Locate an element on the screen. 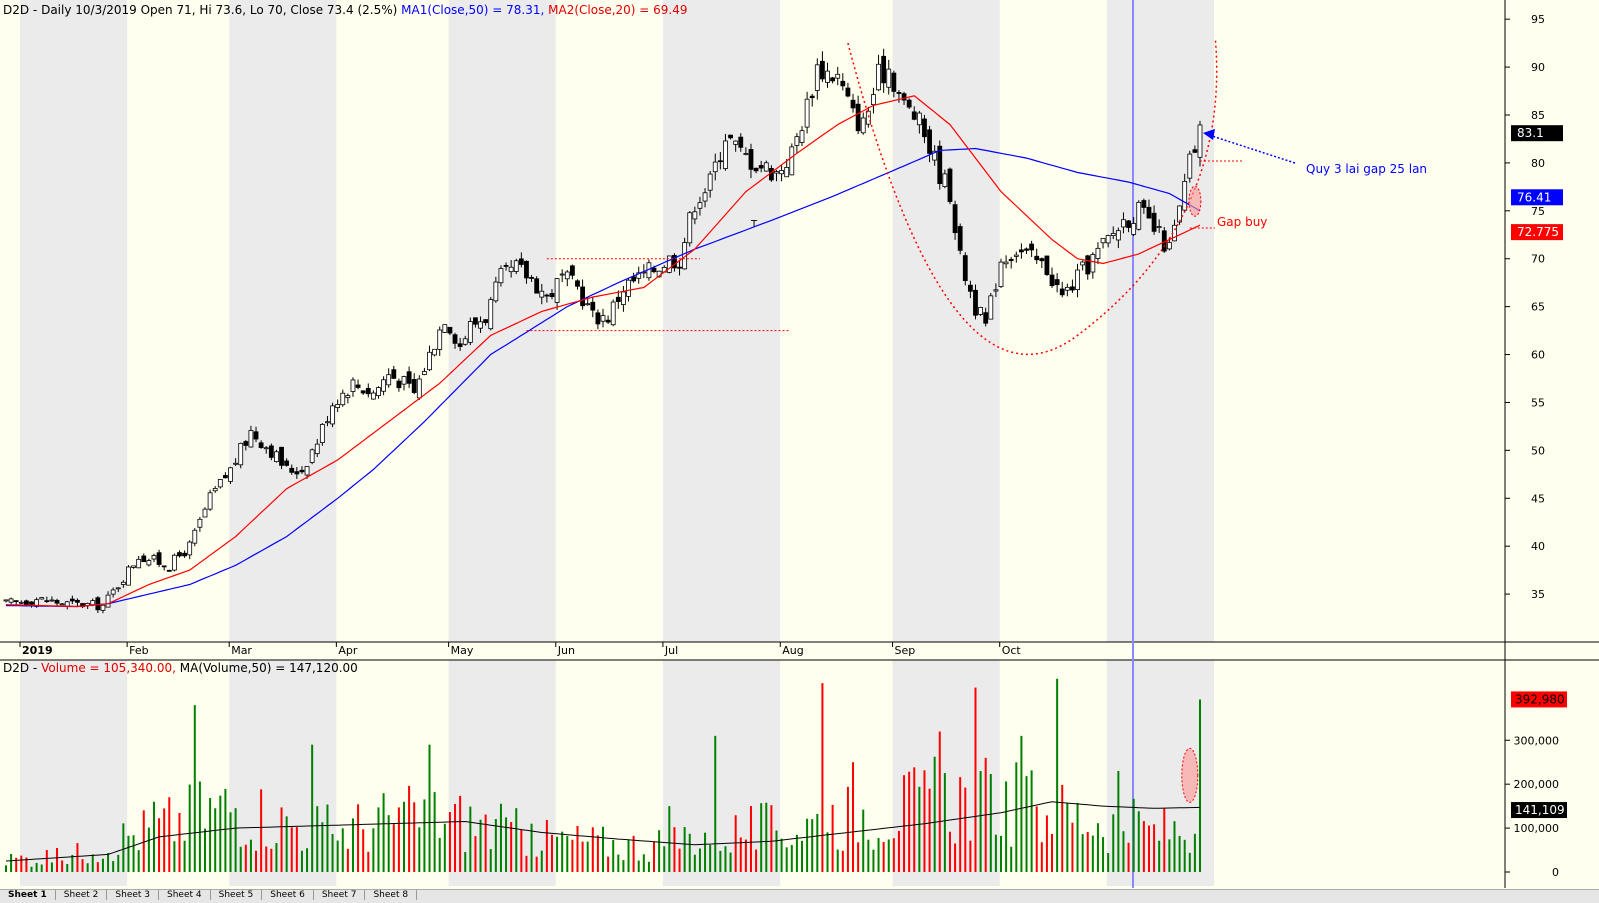 Image resolution: width=1599 pixels, height=903 pixels. volume-ma-line is located at coordinates (603, 831).